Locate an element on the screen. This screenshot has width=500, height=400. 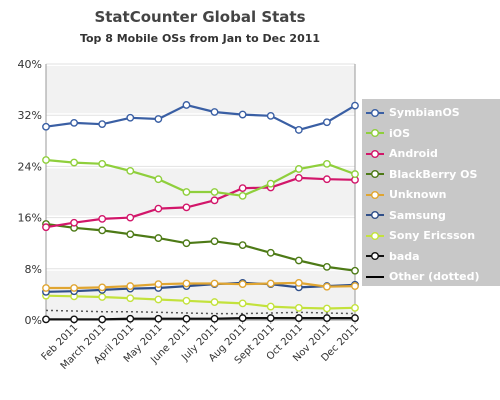
legend-item-symbianos: SymbianOS is located at coordinates (431, 112).